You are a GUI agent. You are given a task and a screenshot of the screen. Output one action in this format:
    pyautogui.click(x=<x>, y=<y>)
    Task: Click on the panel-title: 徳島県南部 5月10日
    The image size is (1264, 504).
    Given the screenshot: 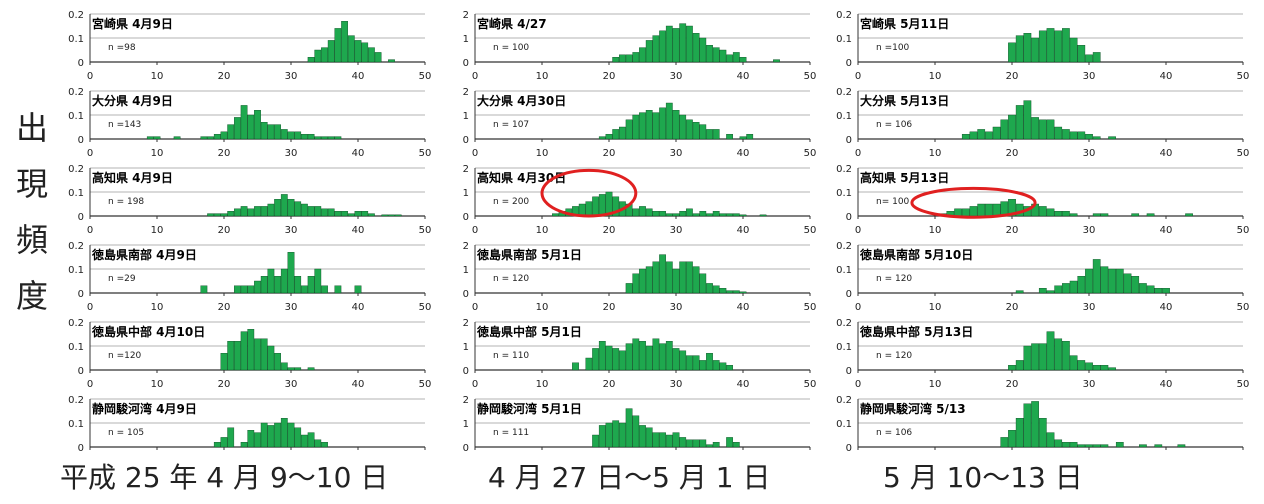 What is the action you would take?
    pyautogui.click(x=916, y=254)
    